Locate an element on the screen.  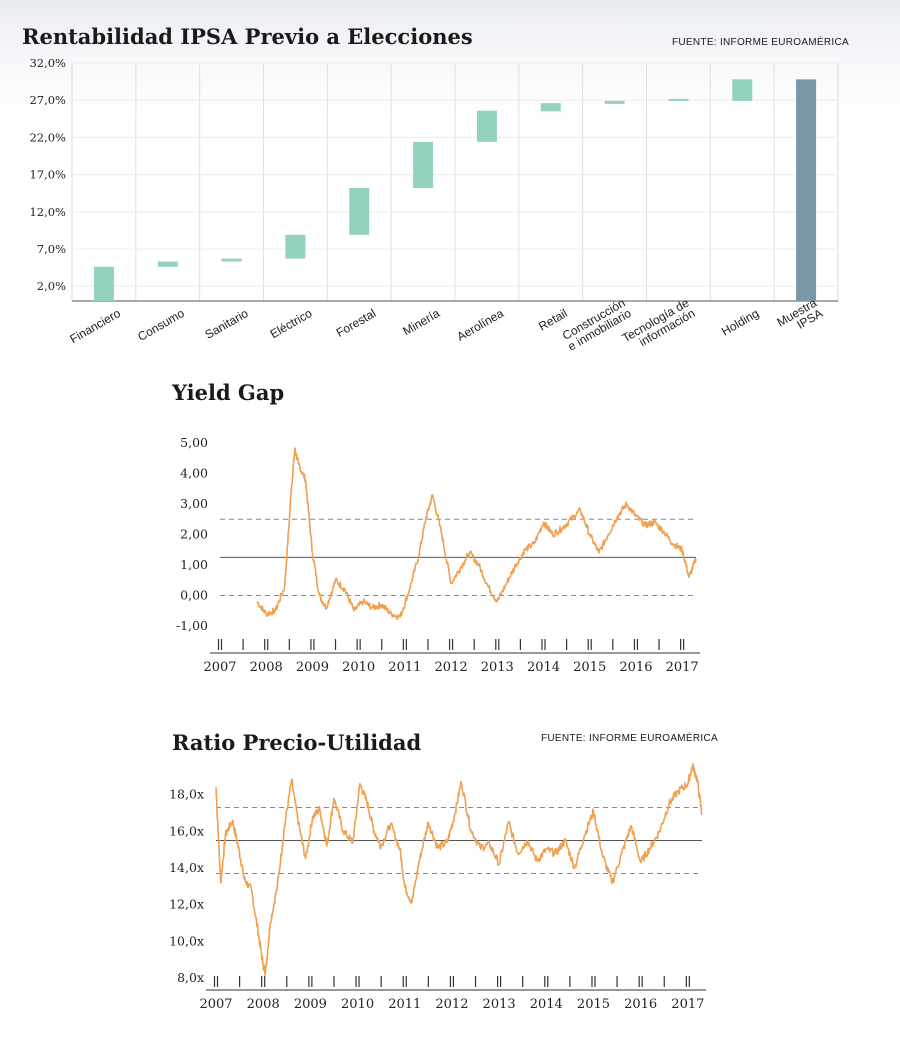
x-tick-label-group: Minería is located at coordinates (421, 322).